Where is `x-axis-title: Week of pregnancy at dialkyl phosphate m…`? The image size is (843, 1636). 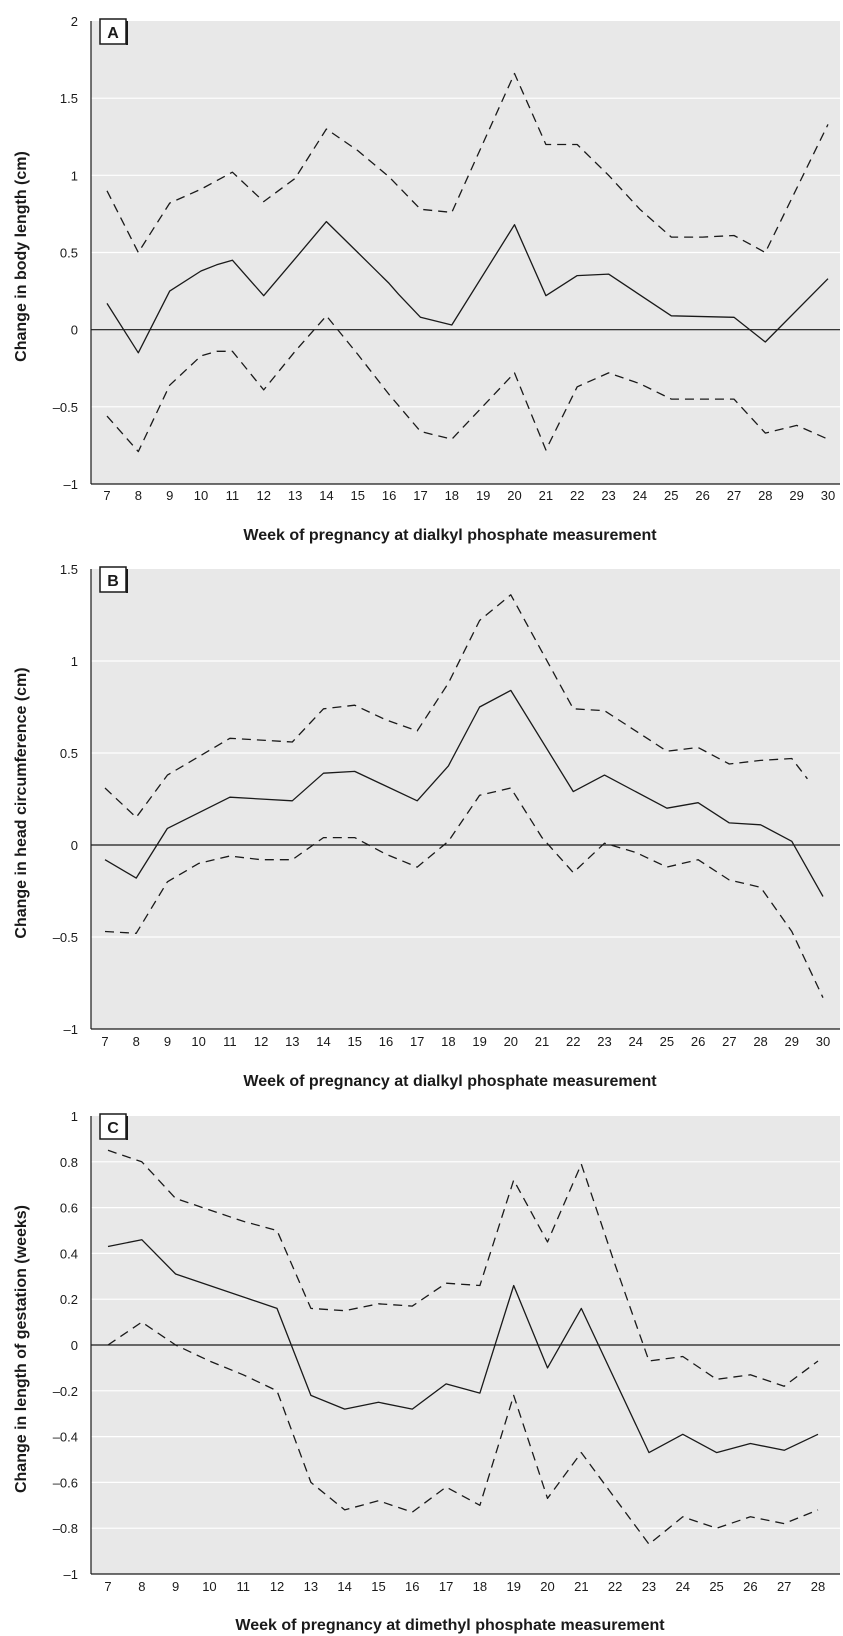 x-axis-title: Week of pregnancy at dialkyl phosphate m… is located at coordinates (450, 535).